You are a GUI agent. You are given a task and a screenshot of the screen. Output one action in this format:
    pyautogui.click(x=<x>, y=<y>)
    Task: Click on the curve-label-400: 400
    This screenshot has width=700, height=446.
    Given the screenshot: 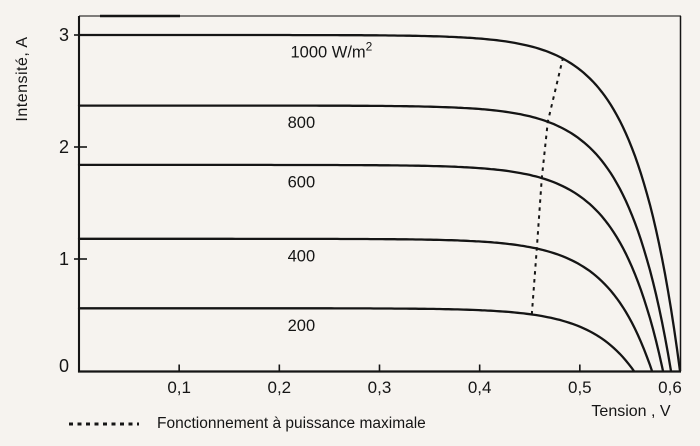 What is the action you would take?
    pyautogui.click(x=302, y=256)
    